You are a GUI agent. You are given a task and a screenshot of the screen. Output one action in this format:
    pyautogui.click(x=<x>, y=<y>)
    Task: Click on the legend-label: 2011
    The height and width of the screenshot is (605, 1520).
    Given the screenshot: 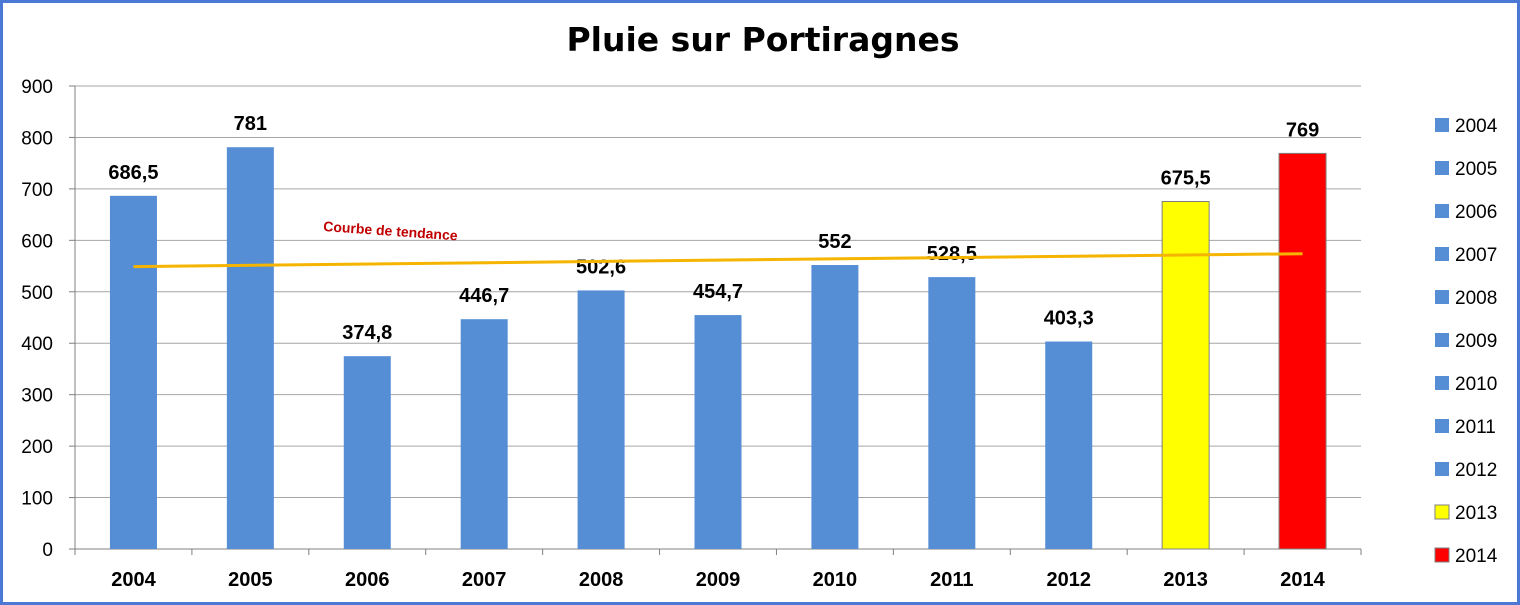 What is the action you would take?
    pyautogui.click(x=1475, y=427)
    